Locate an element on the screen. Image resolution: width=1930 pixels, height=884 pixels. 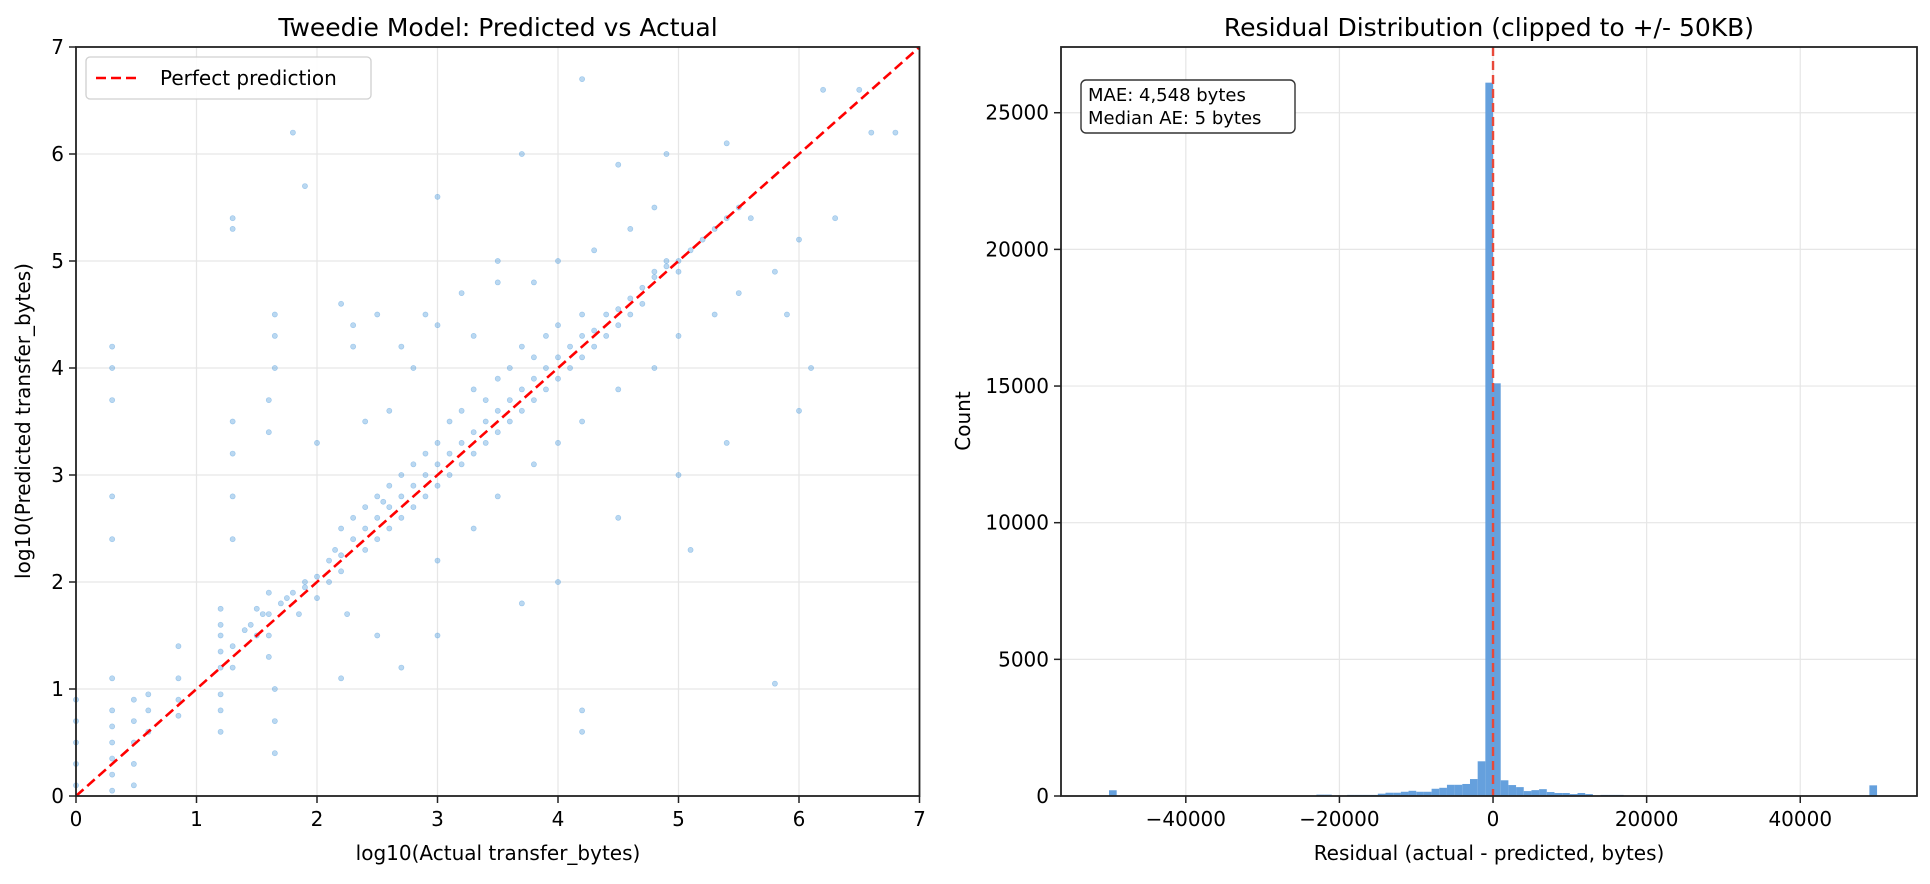
y-tick-label: 20000 is located at coordinates (1017, 249).